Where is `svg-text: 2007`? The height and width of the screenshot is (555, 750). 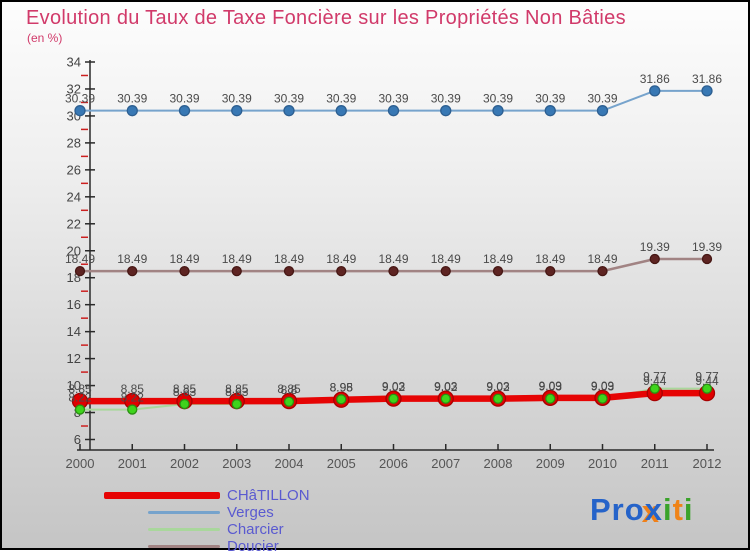 svg-text: 2007 is located at coordinates (445, 463).